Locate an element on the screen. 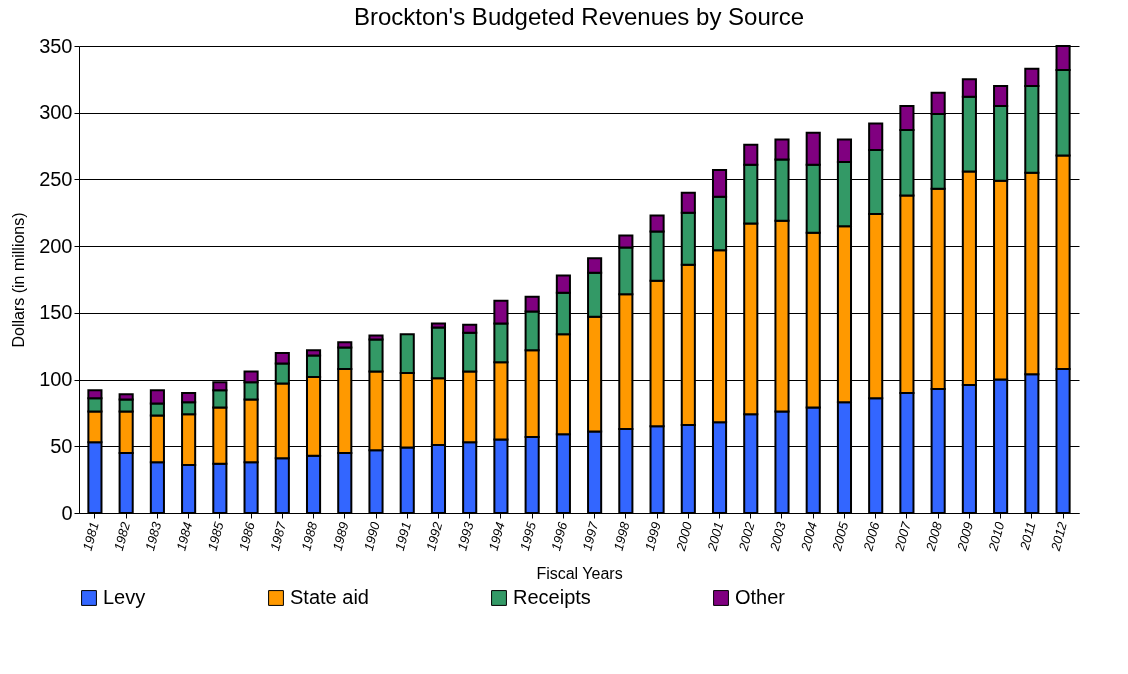 The width and height of the screenshot is (1128, 674). y-tick-label: 300 is located at coordinates (56, 112).